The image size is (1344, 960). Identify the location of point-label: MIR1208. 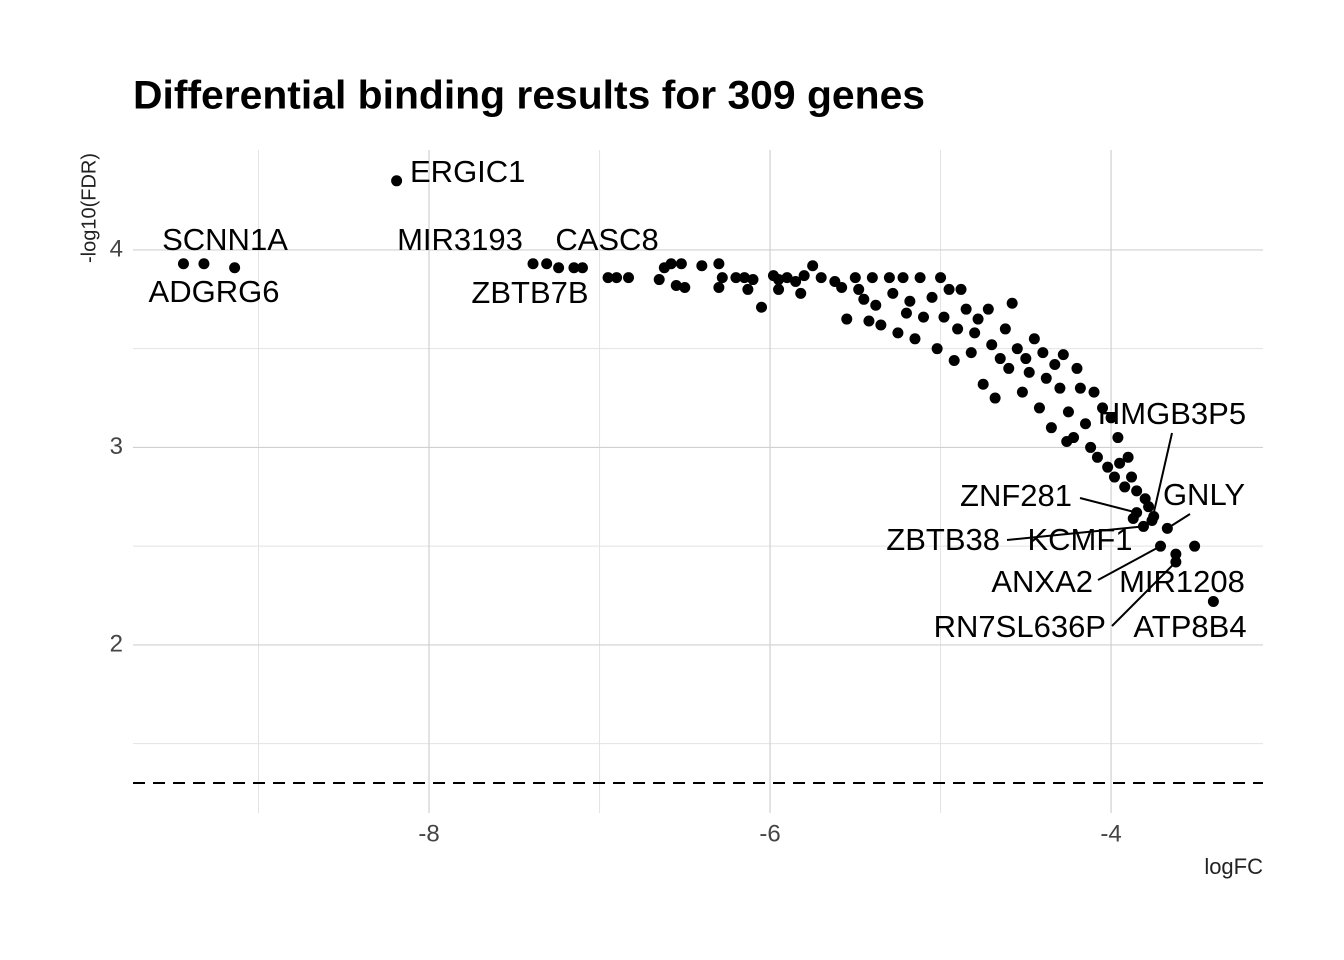
(1182, 581).